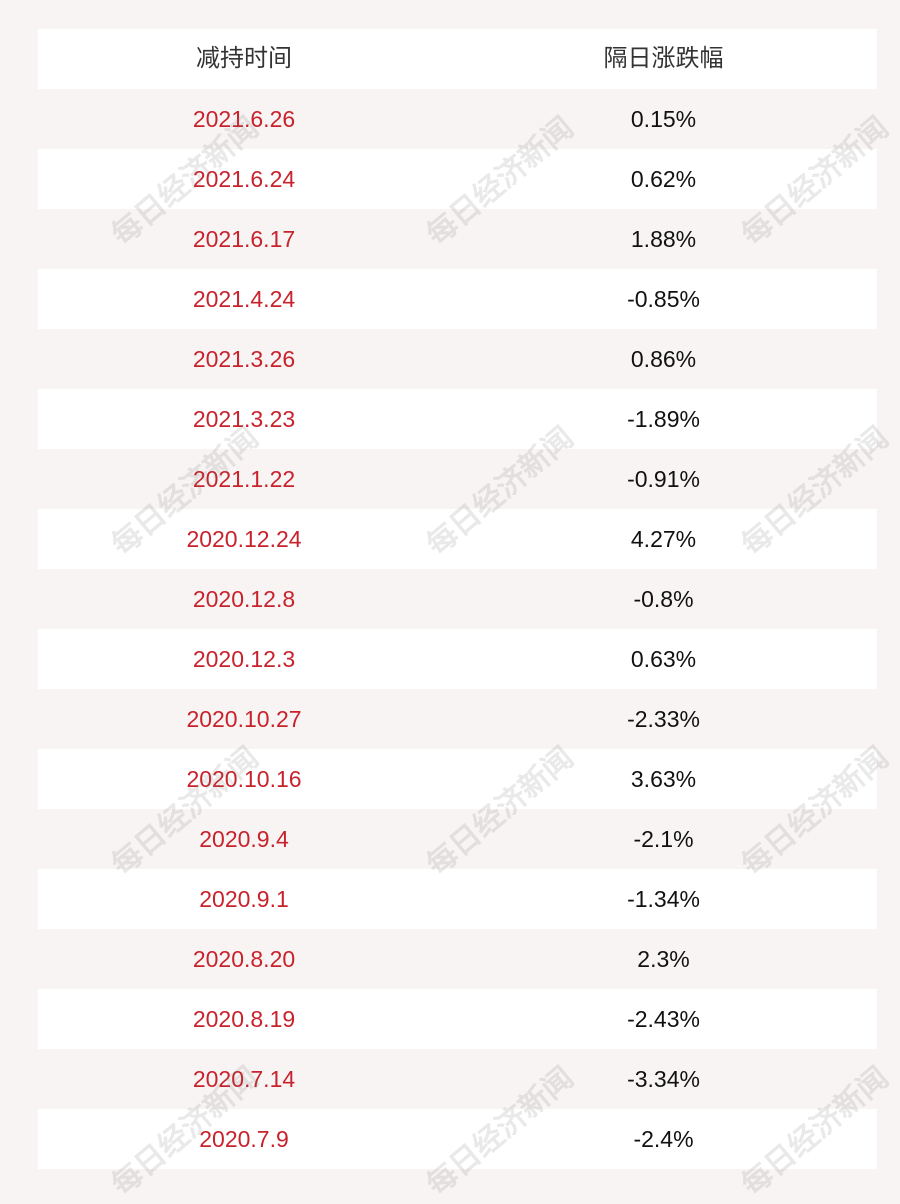 This screenshot has width=900, height=1204. I want to click on change-cell: -0.8%, so click(663, 599).